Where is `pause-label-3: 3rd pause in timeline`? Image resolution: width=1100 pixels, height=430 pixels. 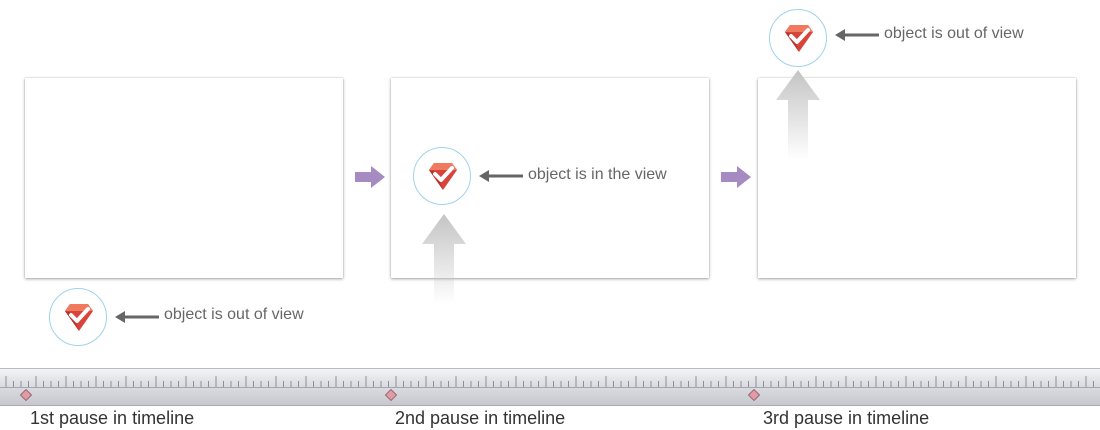 pause-label-3: 3rd pause in timeline is located at coordinates (846, 418).